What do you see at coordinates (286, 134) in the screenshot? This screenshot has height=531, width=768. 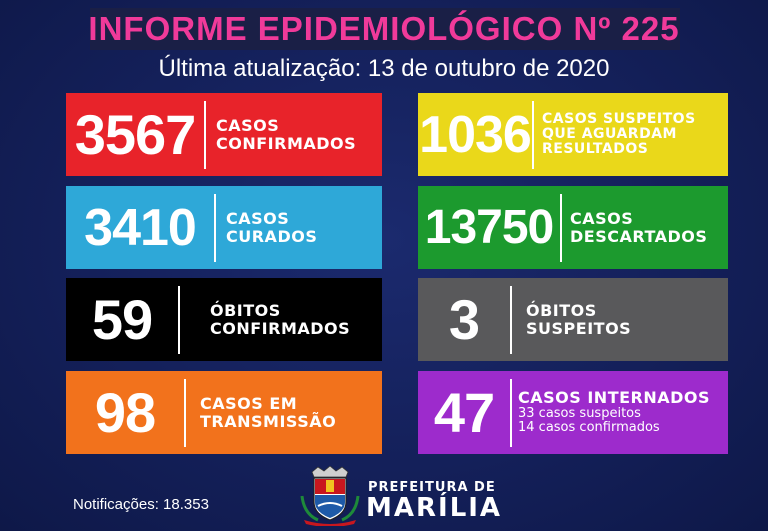 I see `card-label: CASOS CONFIRMADOS` at bounding box center [286, 134].